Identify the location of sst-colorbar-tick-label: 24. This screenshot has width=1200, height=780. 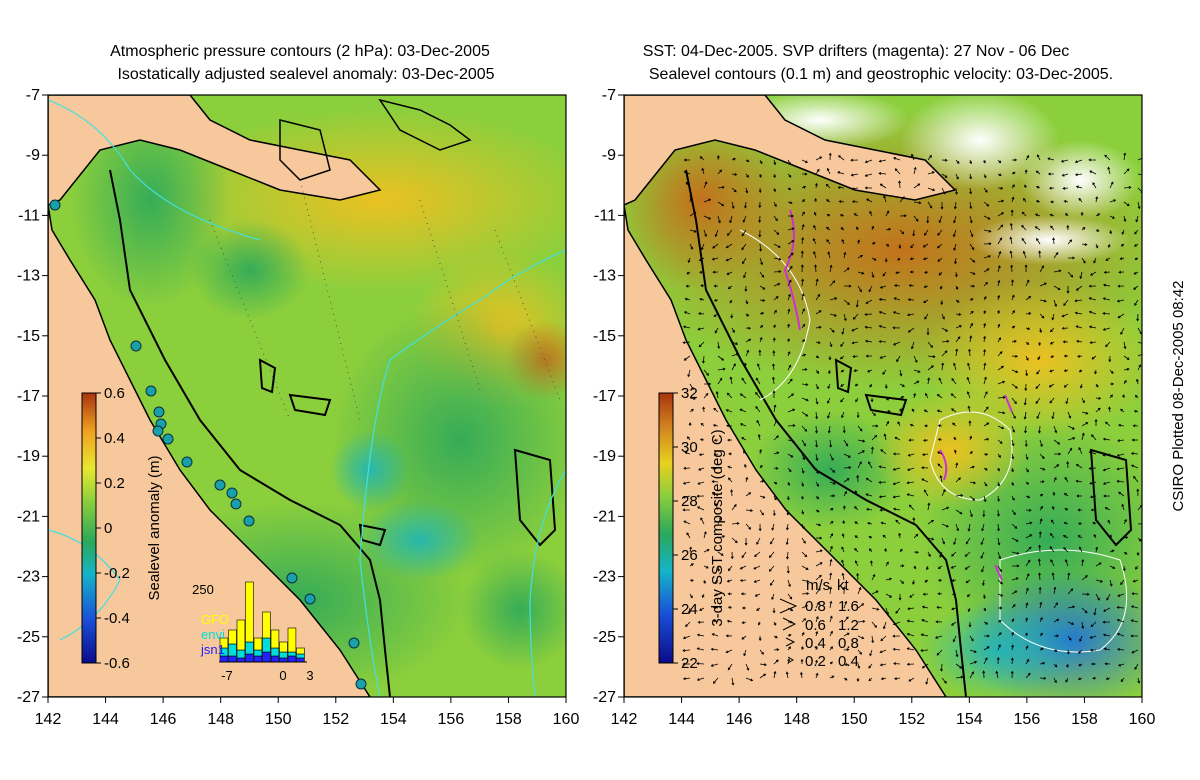
(689, 609).